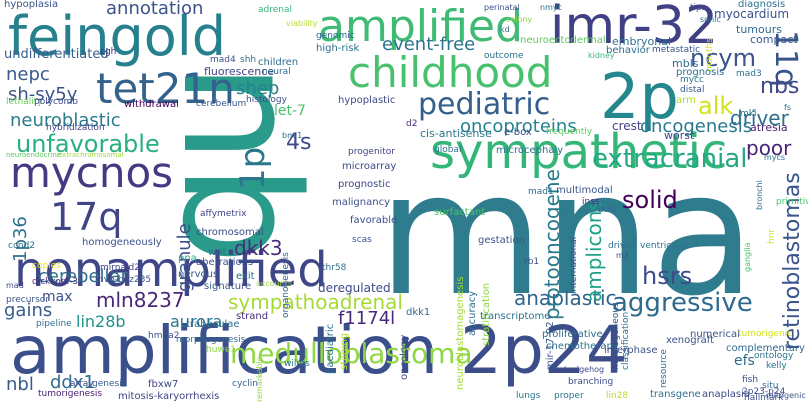 Image resolution: width=808 pixels, height=404 pixels. Describe the element at coordinates (140, 300) in the screenshot. I see `cloud-word: mln8237` at that location.